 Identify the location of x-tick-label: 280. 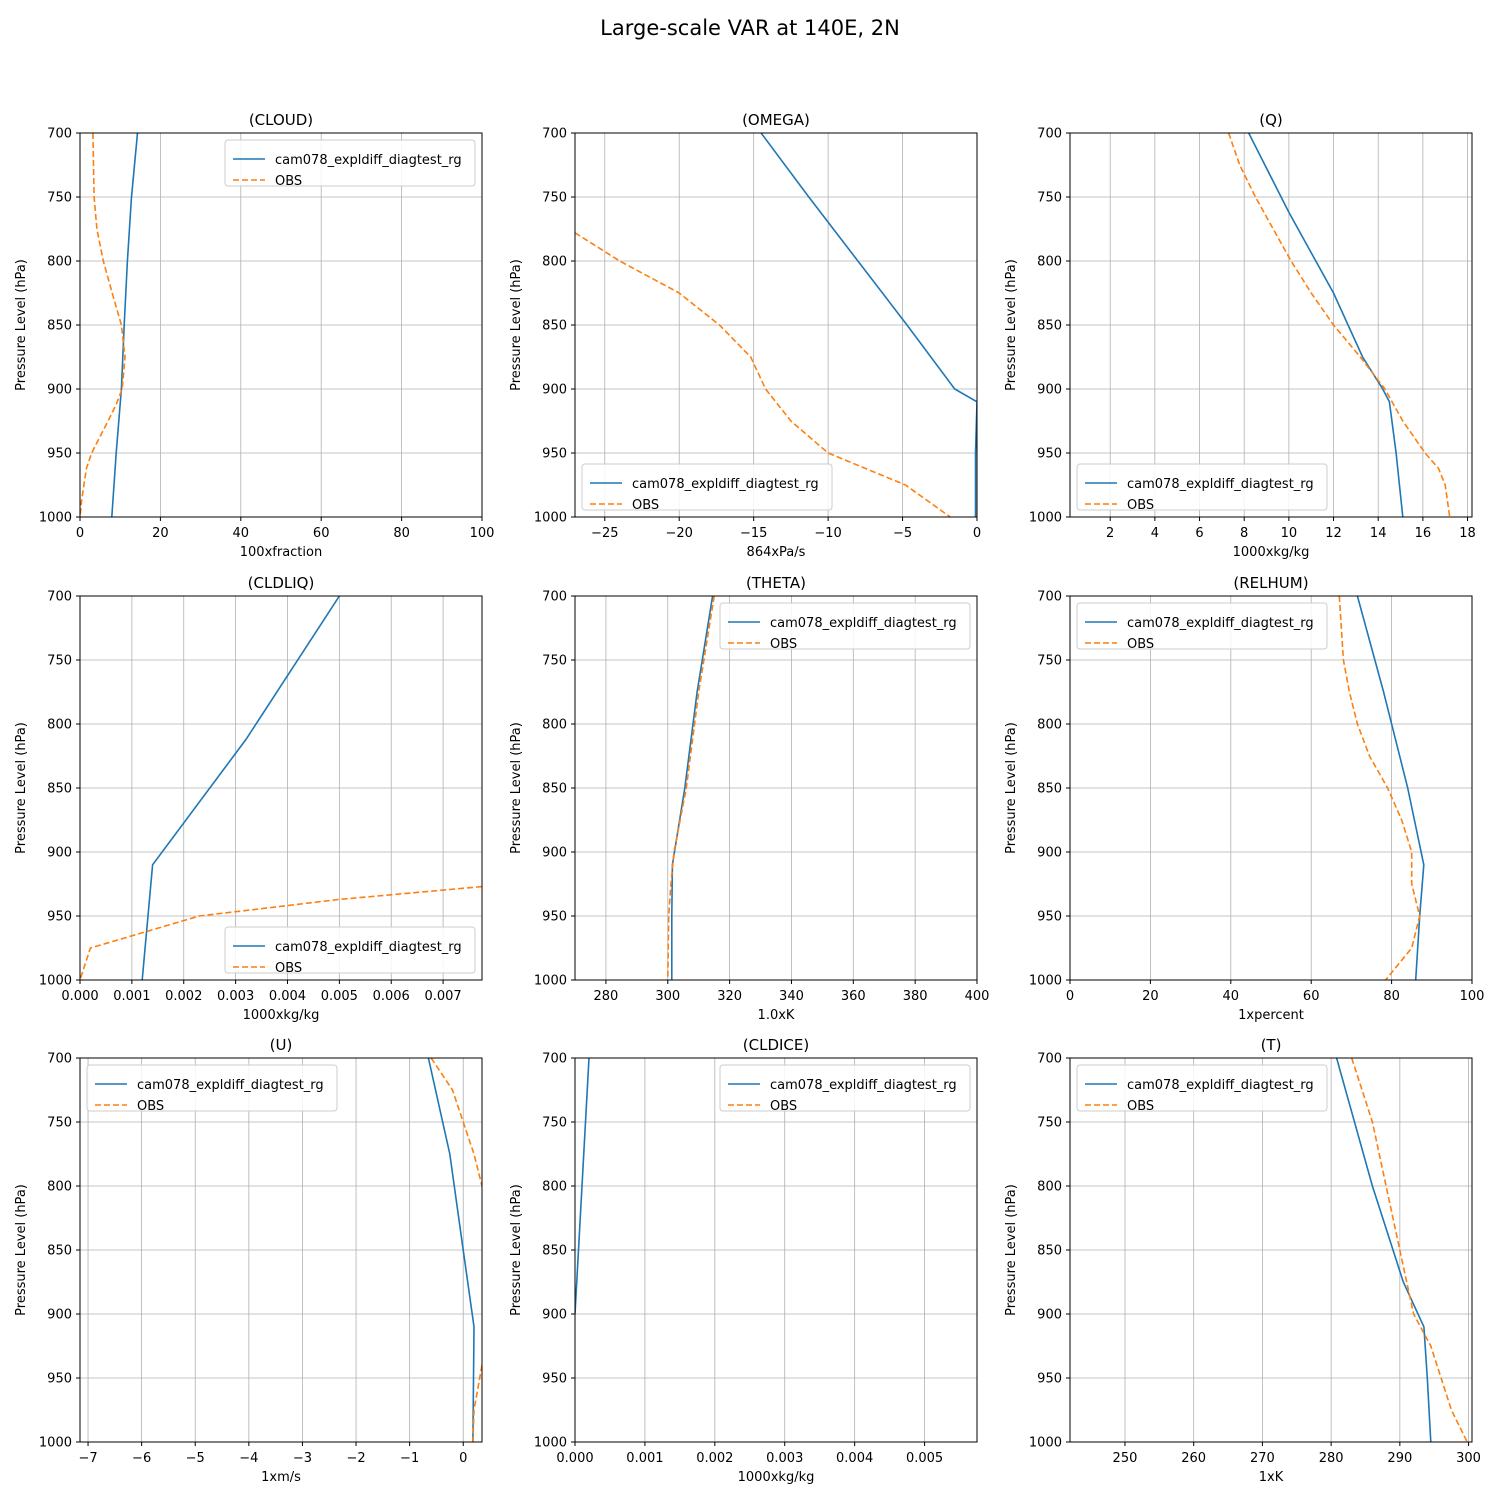
(1331, 1458).